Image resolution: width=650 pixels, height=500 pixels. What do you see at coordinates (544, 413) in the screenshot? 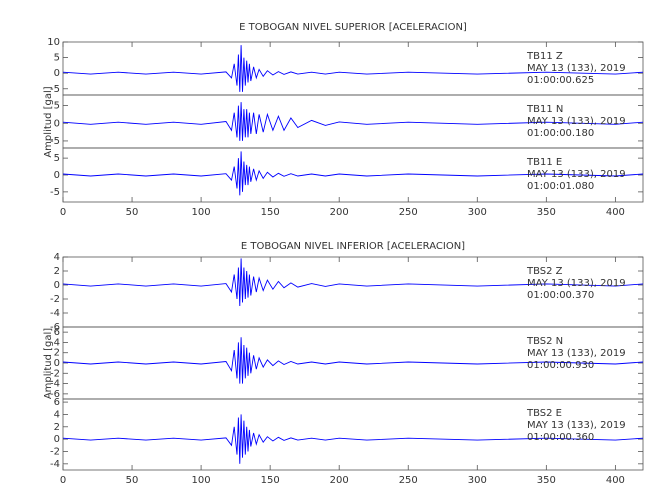
I see `station-label: TBS2 E` at bounding box center [544, 413].